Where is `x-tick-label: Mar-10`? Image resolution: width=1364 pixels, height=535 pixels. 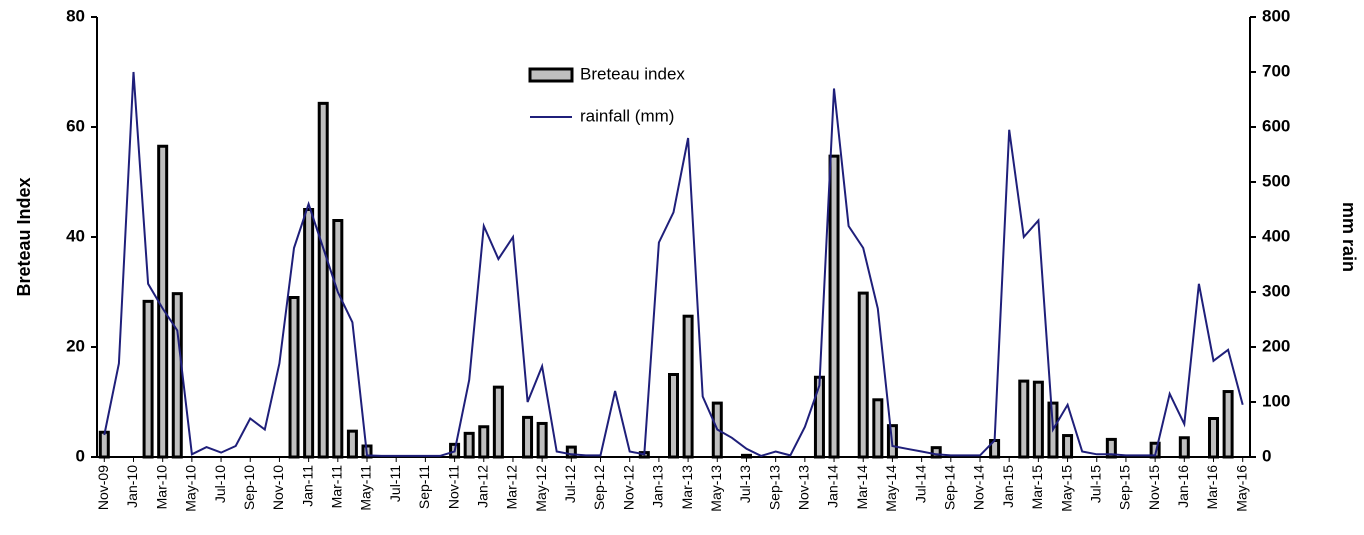 x-tick-label: Mar-10 is located at coordinates (161, 487).